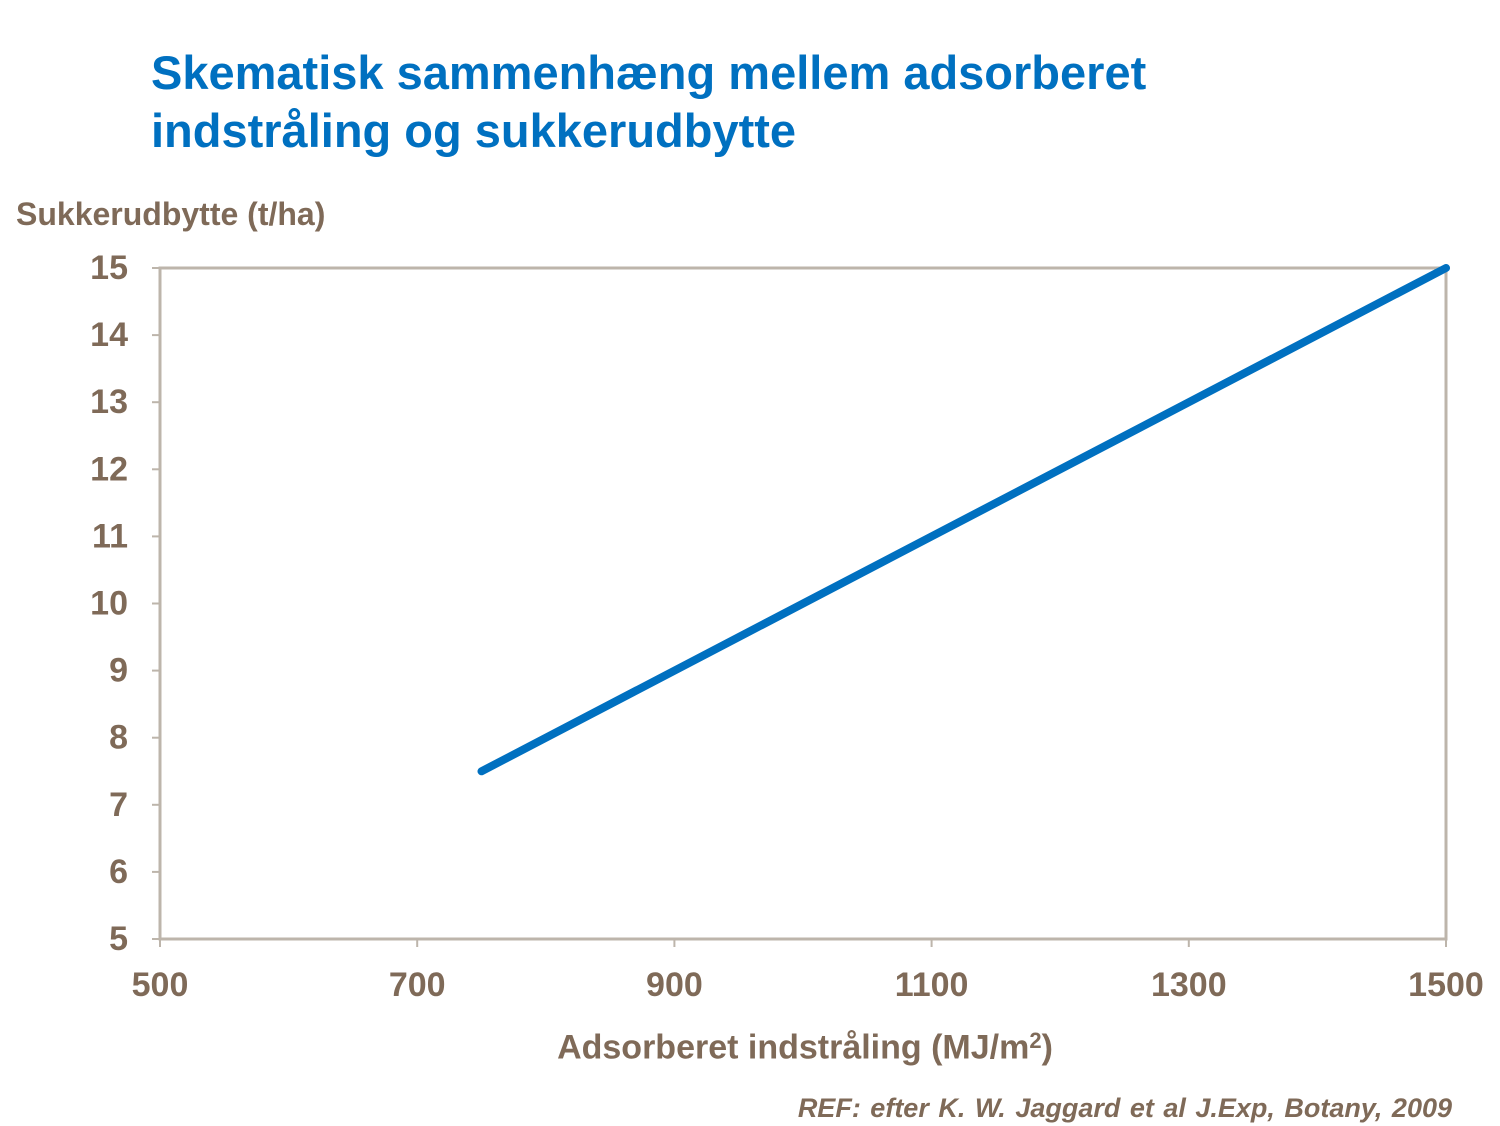 Image resolution: width=1500 pixels, height=1126 pixels. What do you see at coordinates (649, 72) in the screenshot?
I see `chart-title-line-1: Skematisk sammenhæng mellem adsorberet` at bounding box center [649, 72].